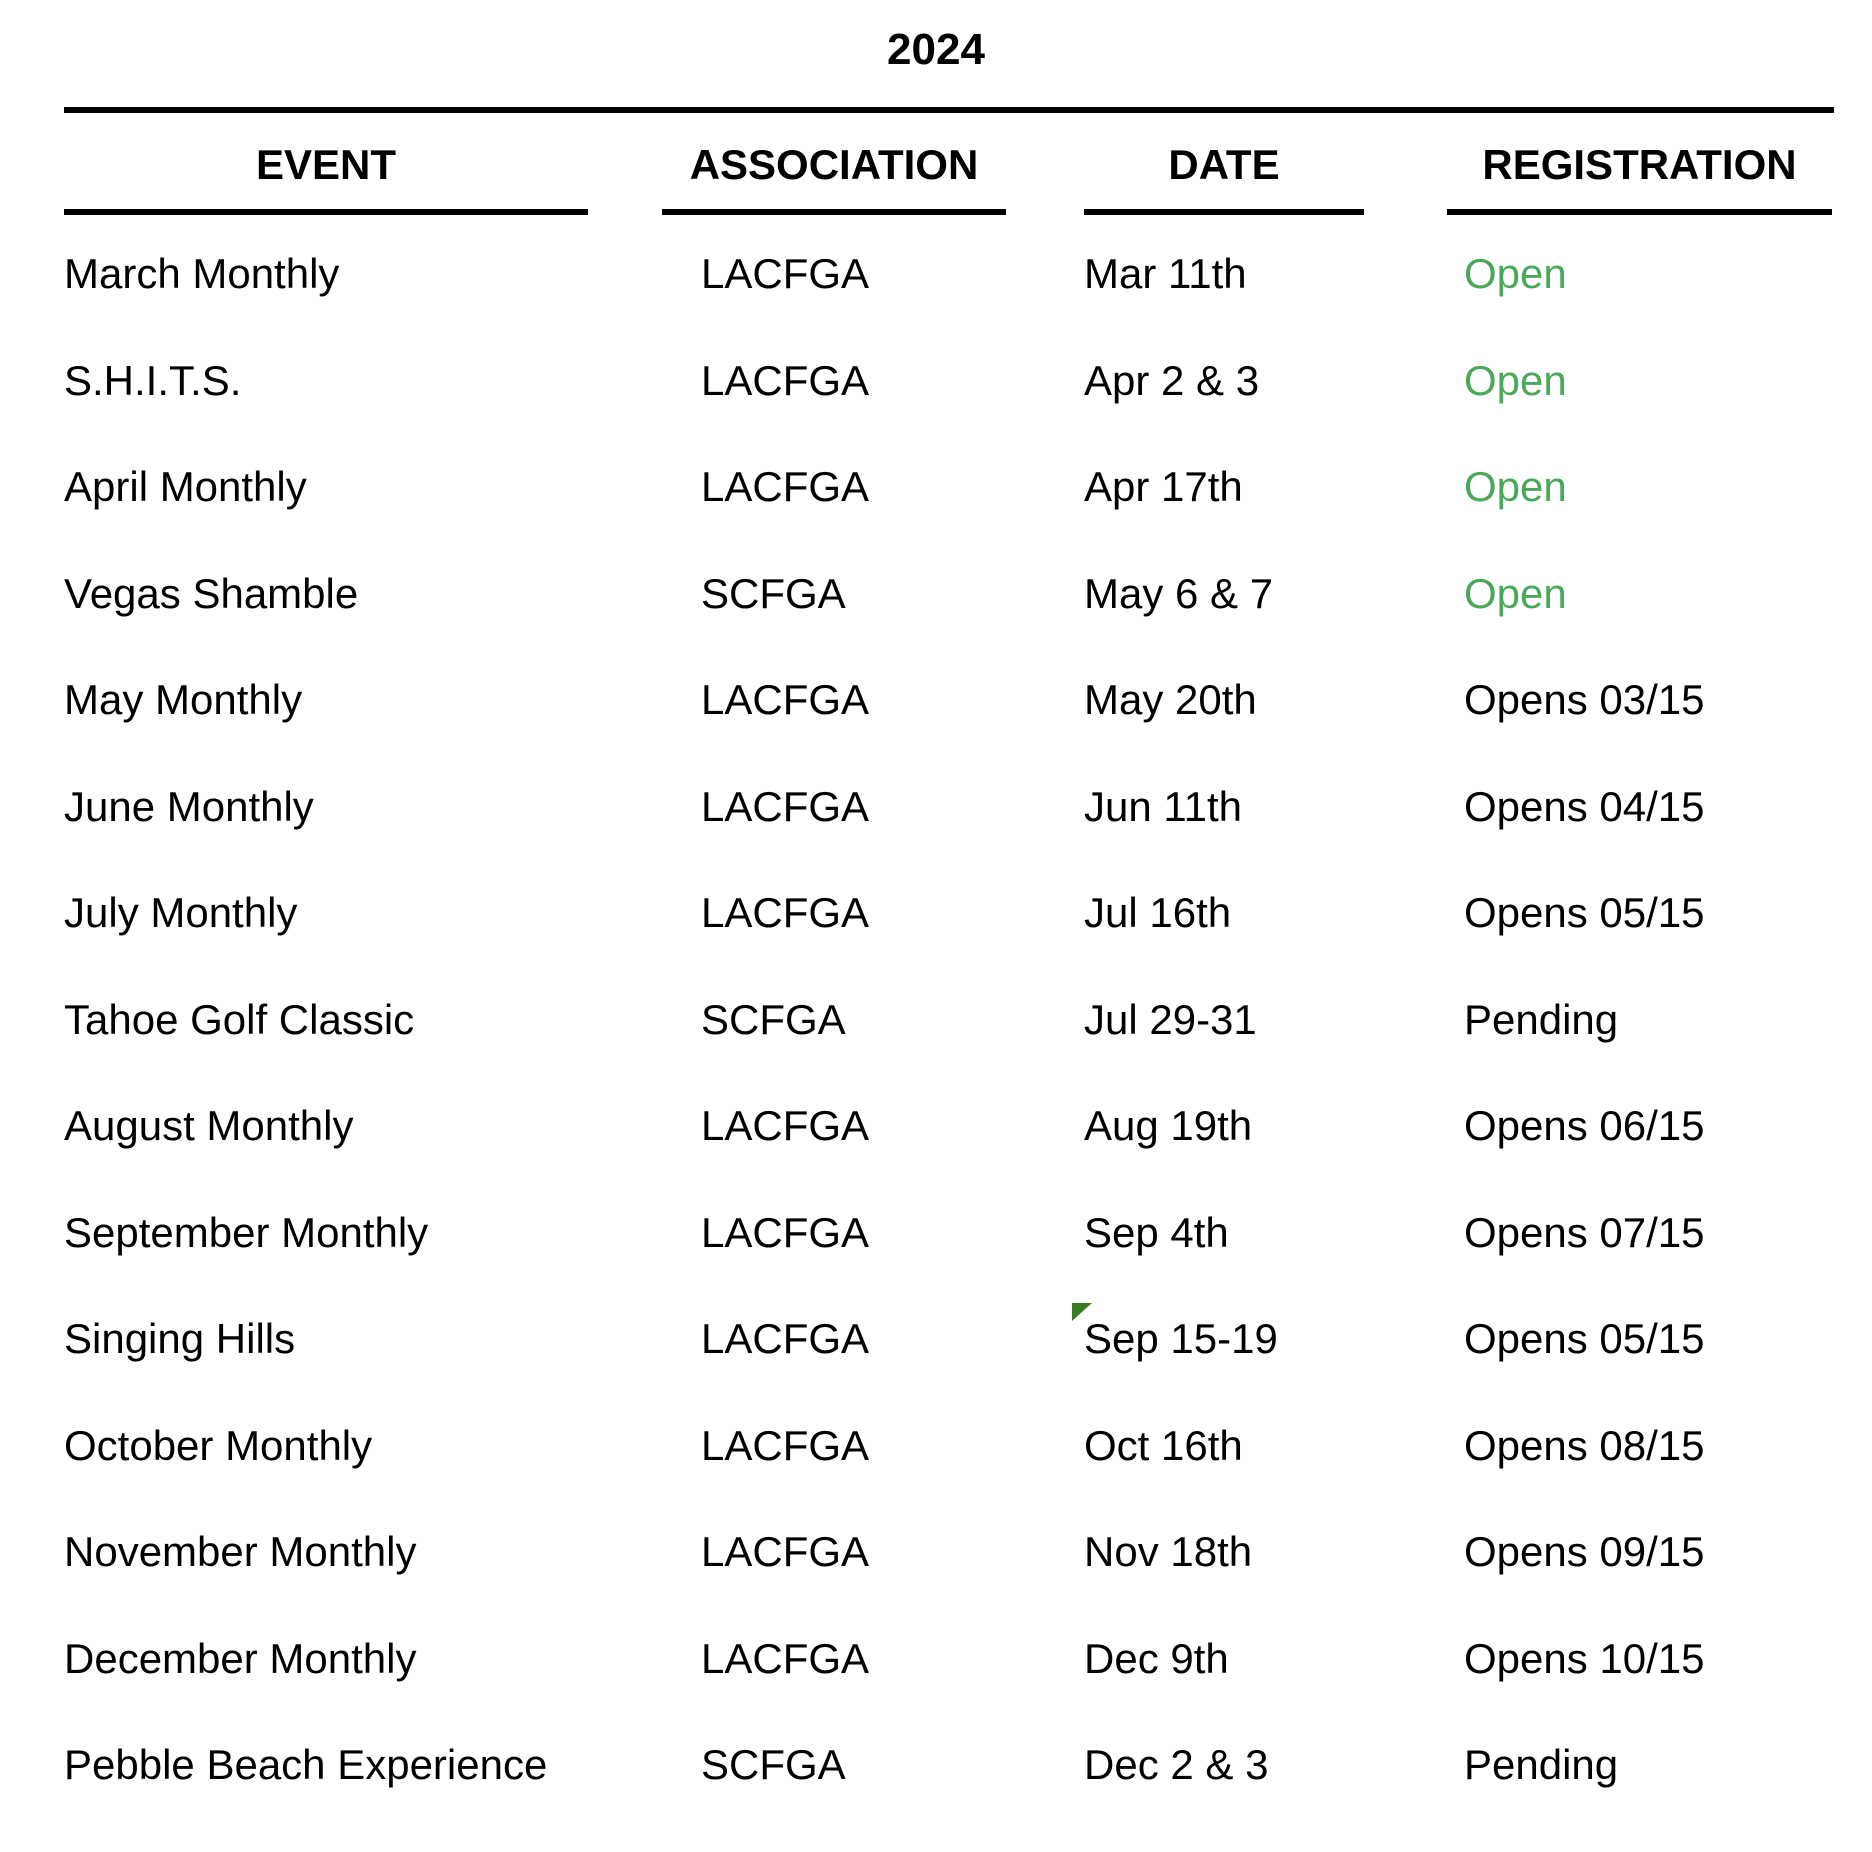  I want to click on event-cell: Pebble Beach Experience, so click(306, 1765).